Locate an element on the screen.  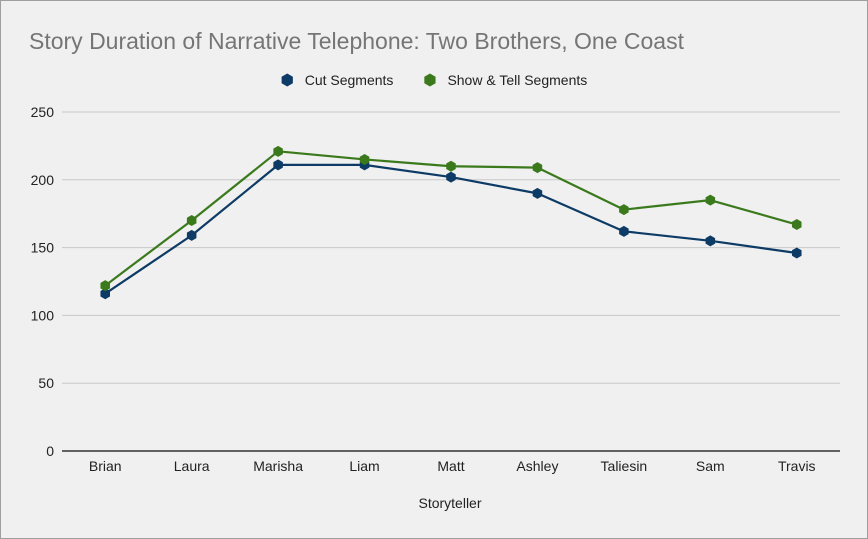
y-tick-label: 100 is located at coordinates (43, 315).